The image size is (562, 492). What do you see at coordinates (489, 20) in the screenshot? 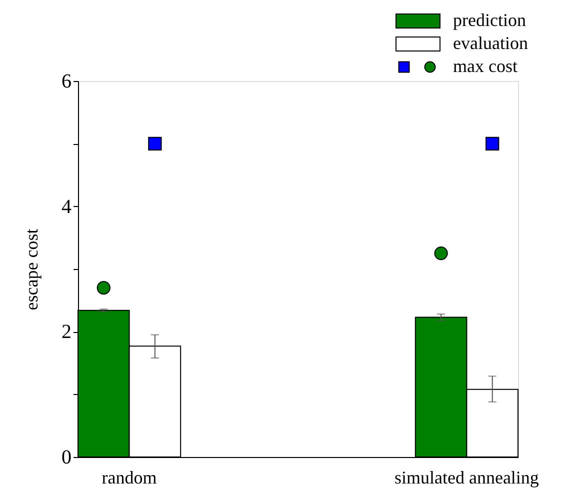
I see `legend-label: prediction` at bounding box center [489, 20].